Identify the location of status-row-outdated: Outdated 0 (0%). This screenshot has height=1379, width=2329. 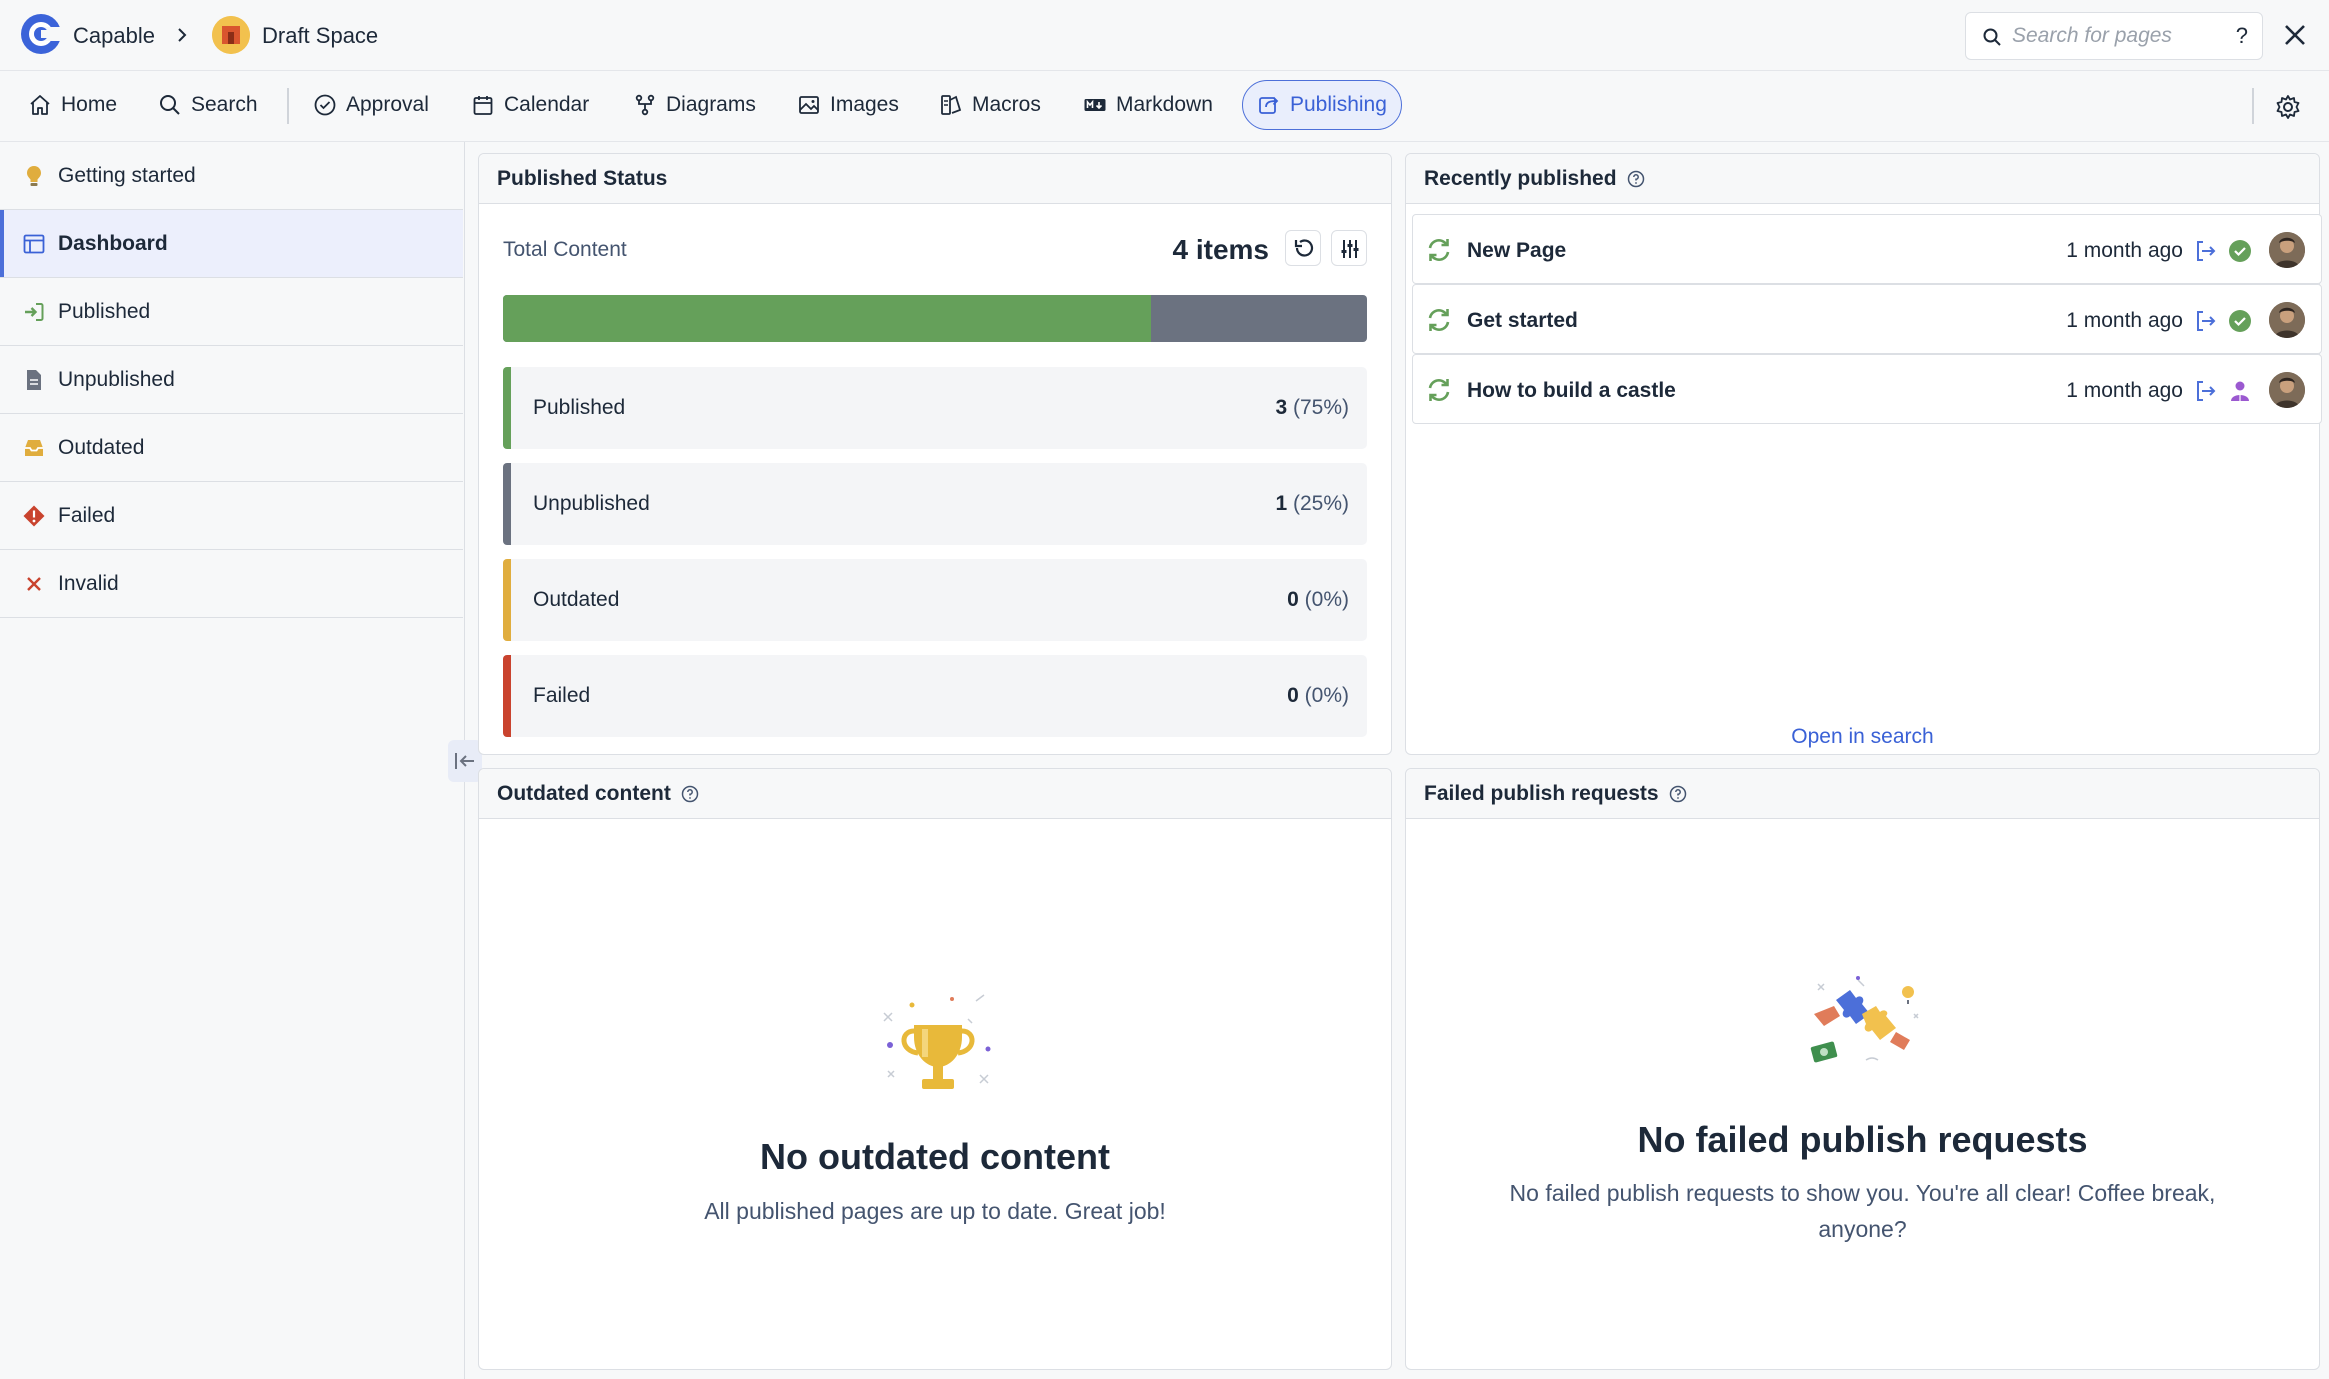
(935, 600).